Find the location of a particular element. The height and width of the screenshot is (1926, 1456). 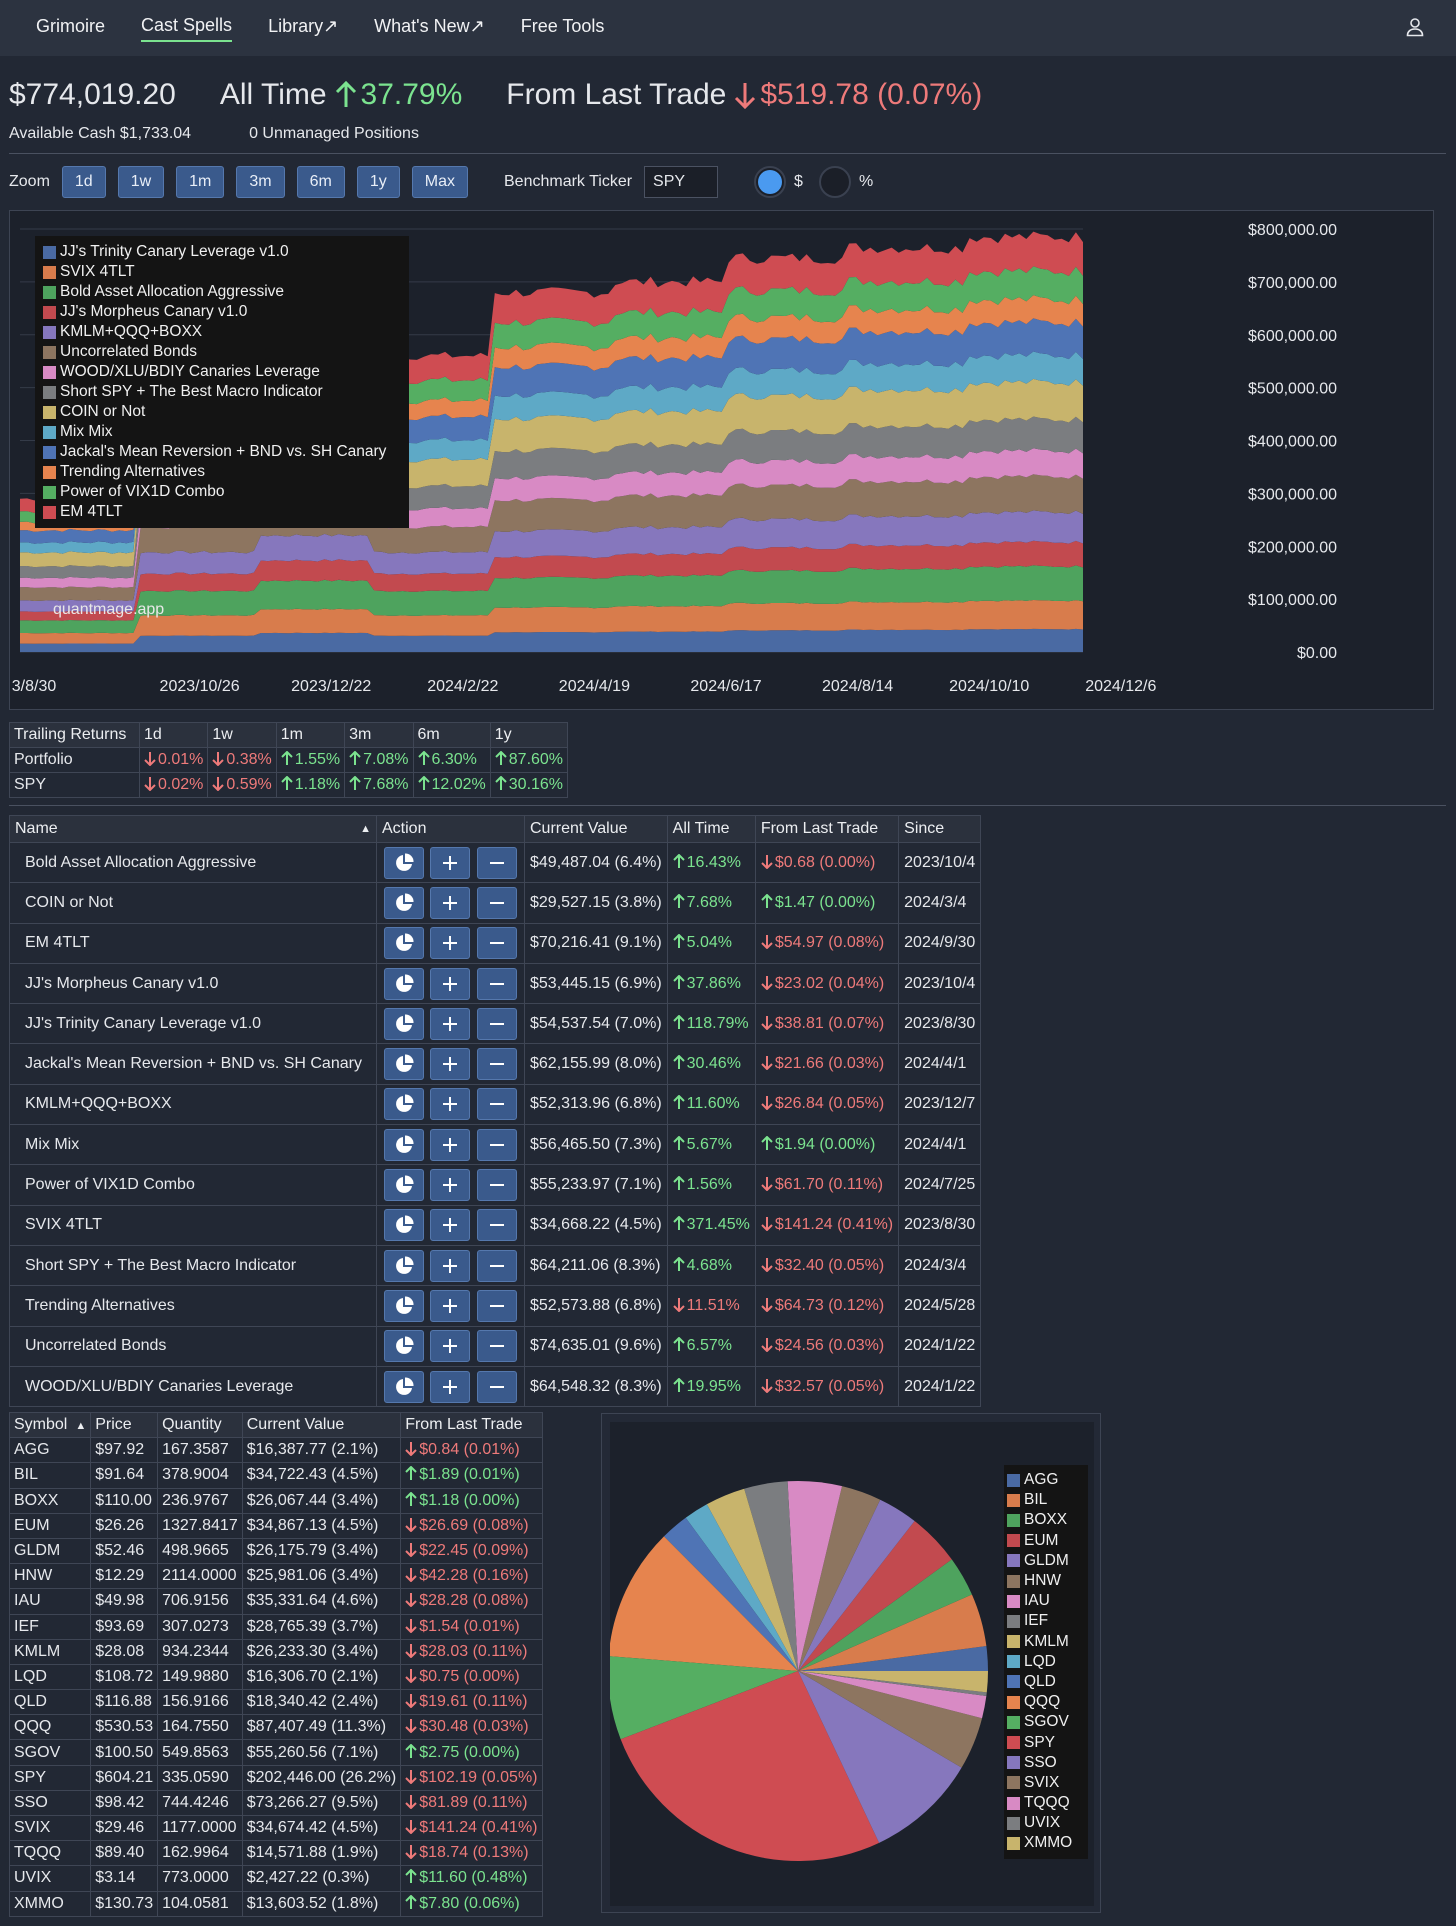

nav-whats-new: What's New↗ is located at coordinates (429, 25).